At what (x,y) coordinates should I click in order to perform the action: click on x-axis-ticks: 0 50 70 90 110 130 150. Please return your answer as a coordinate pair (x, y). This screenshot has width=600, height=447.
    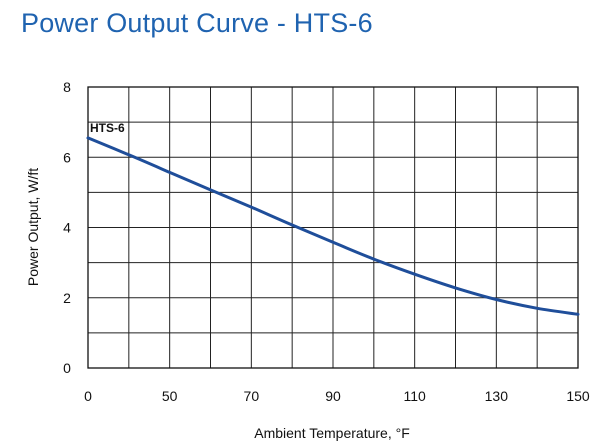
    Looking at the image, I should click on (337, 396).